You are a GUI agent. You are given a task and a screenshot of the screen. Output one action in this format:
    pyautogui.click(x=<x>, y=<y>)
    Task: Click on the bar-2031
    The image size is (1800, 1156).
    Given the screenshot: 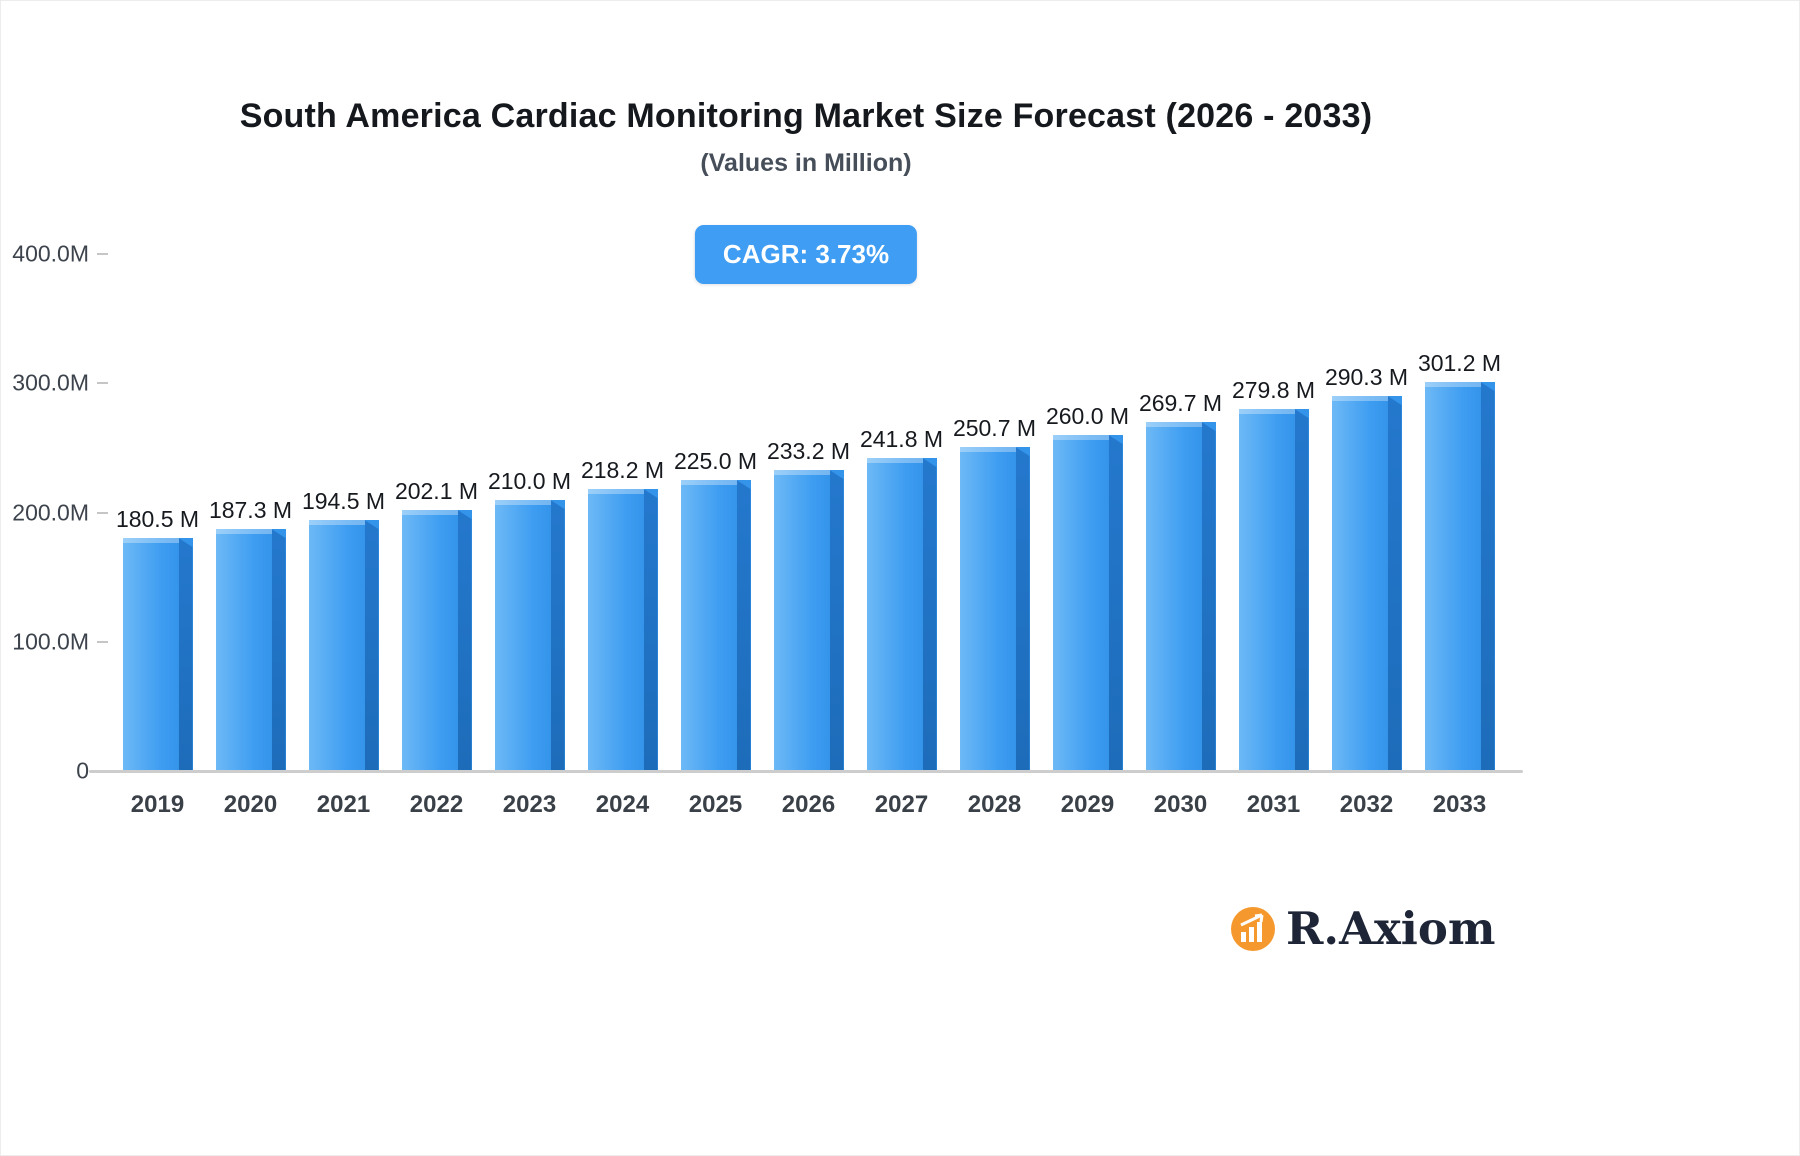 What is the action you would take?
    pyautogui.click(x=1273, y=590)
    